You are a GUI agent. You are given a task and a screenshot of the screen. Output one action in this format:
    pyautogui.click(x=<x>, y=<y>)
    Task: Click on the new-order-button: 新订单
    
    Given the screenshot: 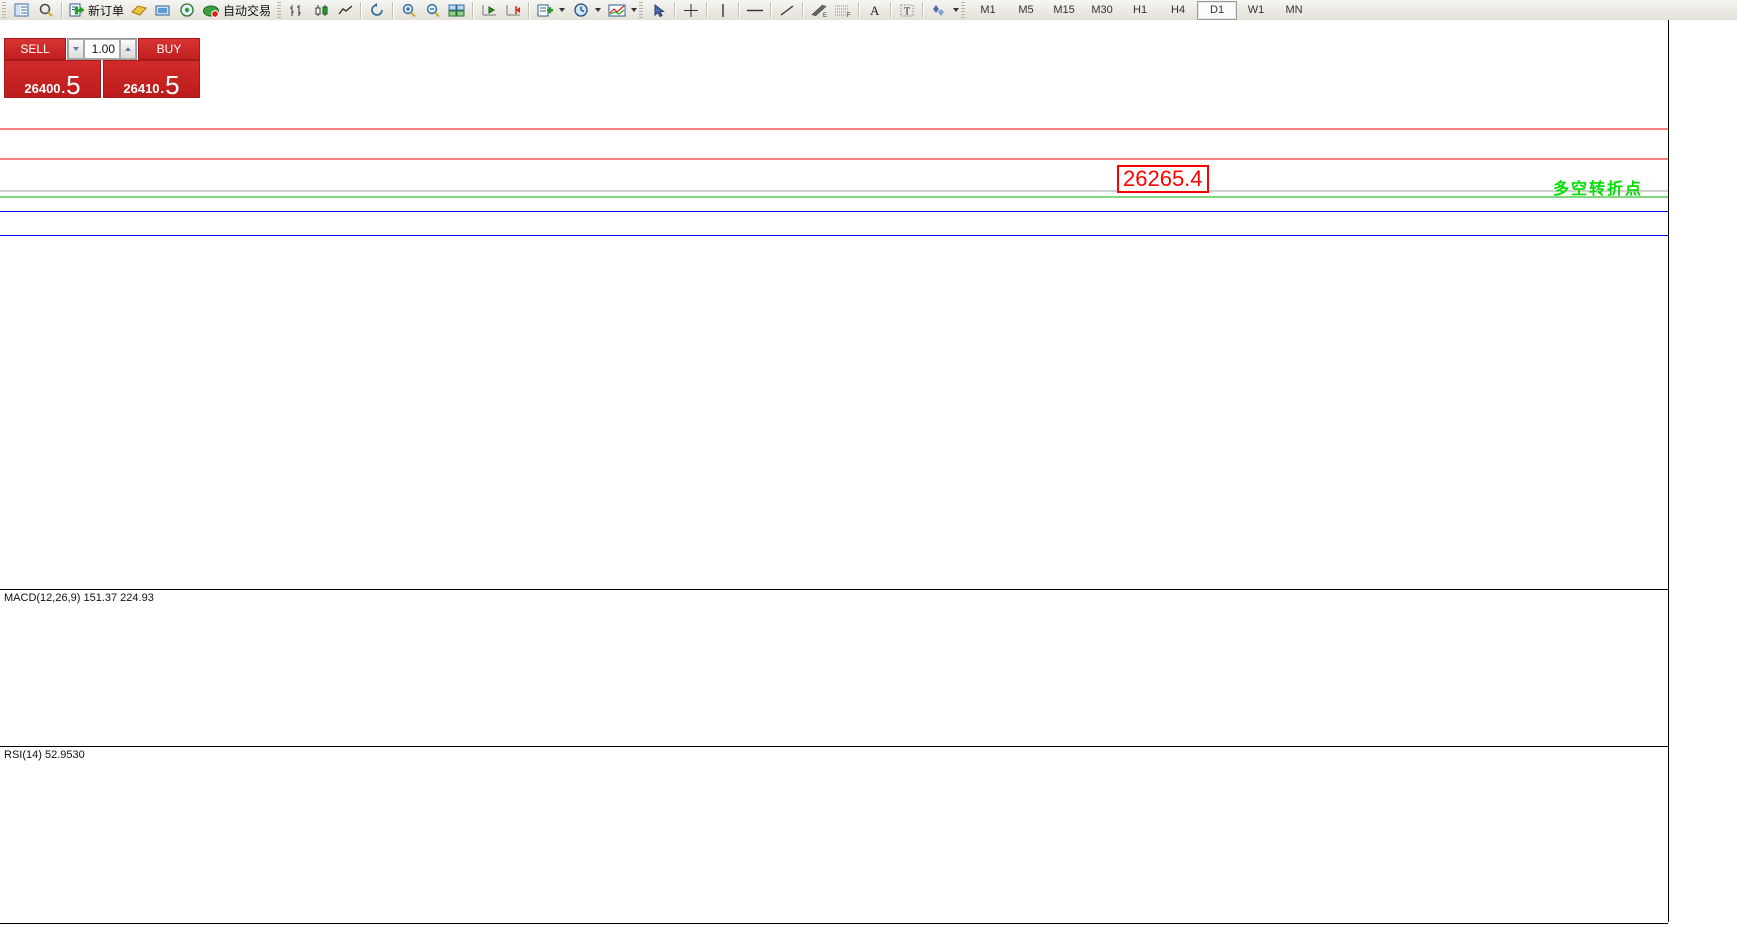 What is the action you would take?
    pyautogui.click(x=96, y=10)
    